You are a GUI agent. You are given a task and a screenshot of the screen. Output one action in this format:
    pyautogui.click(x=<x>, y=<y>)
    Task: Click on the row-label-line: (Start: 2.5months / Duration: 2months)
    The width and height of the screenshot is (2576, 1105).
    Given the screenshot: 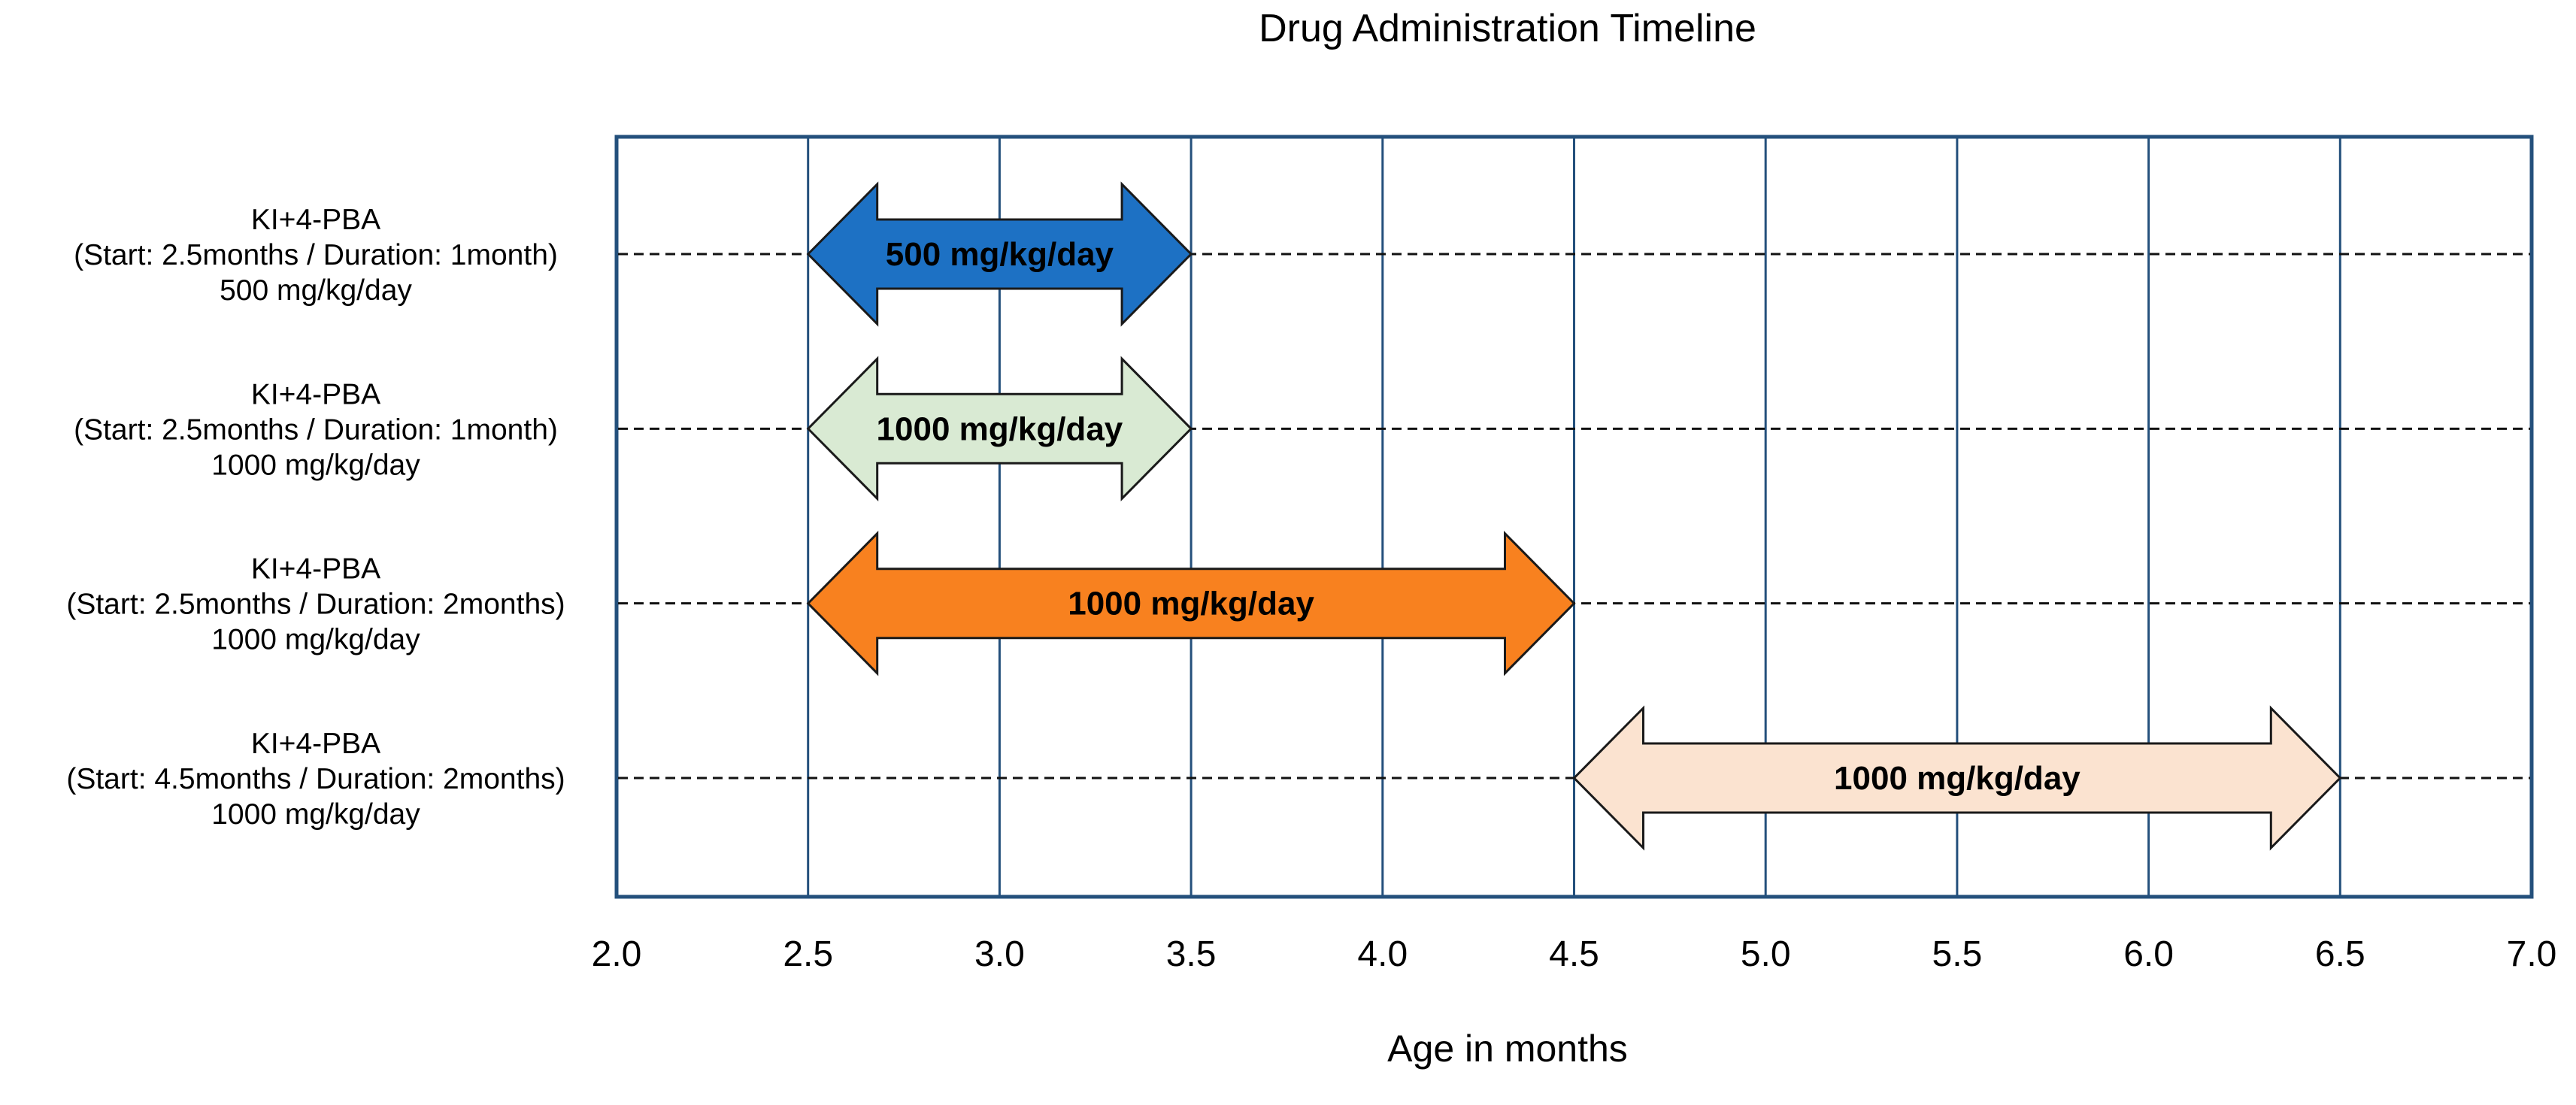 What is the action you would take?
    pyautogui.click(x=315, y=605)
    